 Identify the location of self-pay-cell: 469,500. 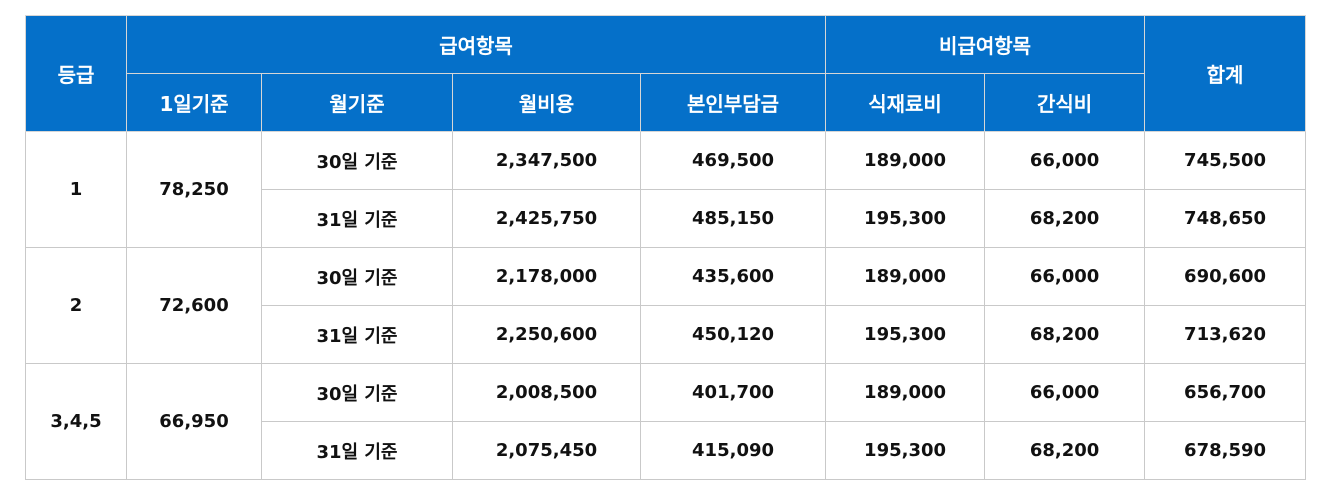
(733, 160).